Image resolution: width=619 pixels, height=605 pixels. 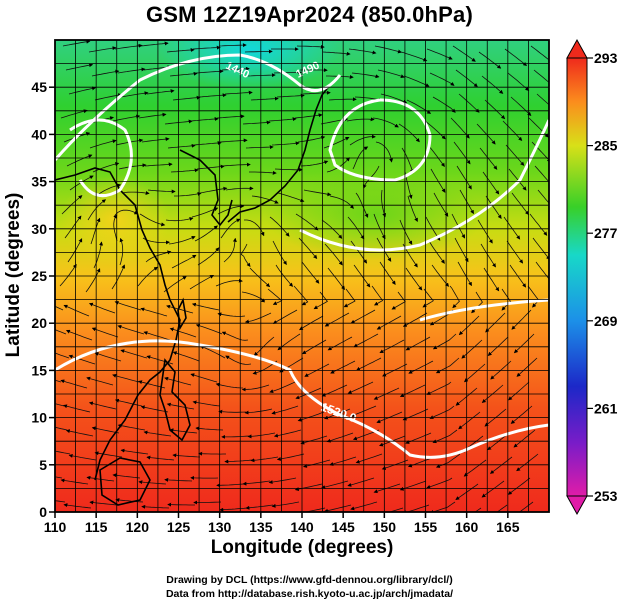 I want to click on y-tick-label: 45, so click(x=39, y=87).